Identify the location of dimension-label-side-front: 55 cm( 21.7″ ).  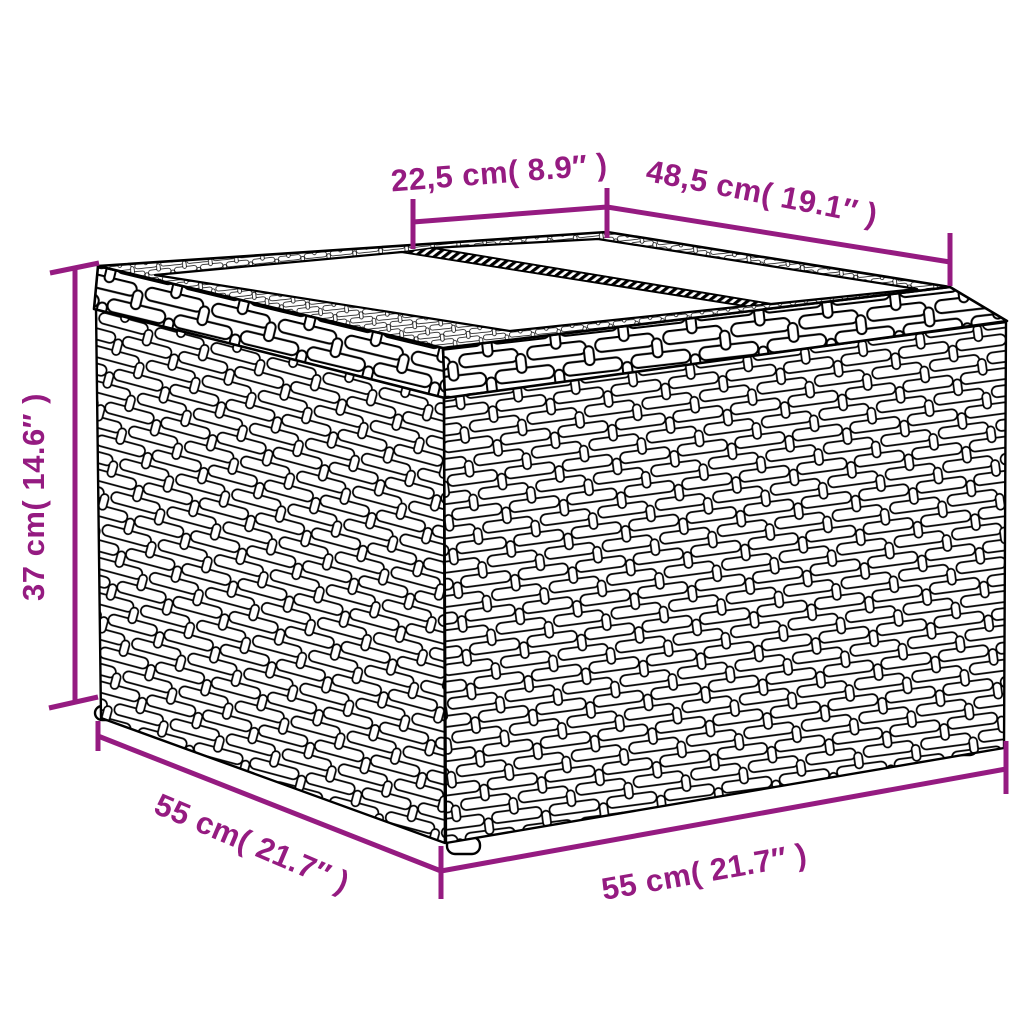
(704, 871).